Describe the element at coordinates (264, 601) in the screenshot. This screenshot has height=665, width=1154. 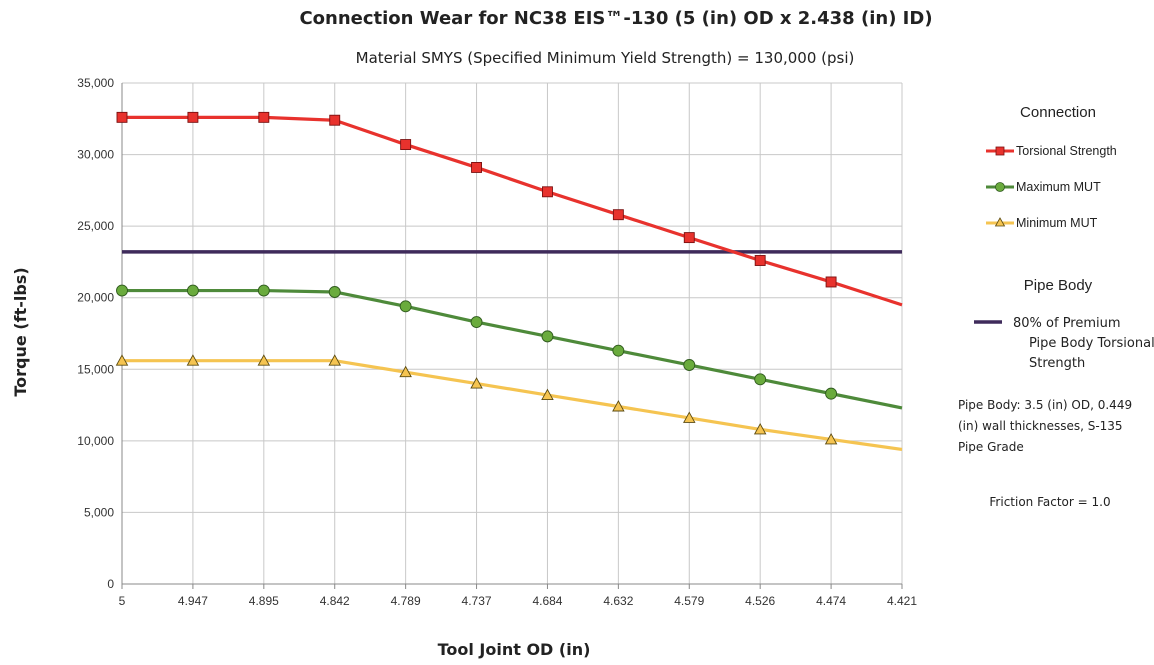
I see `x-tick-label: 4.895` at that location.